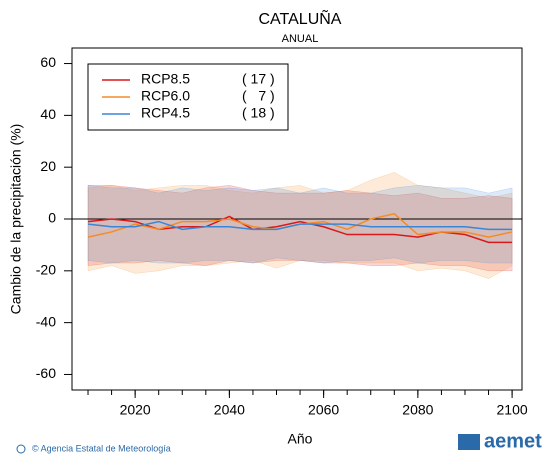 The image size is (550, 467). I want to click on y-tick-label: 40, so click(48, 114).